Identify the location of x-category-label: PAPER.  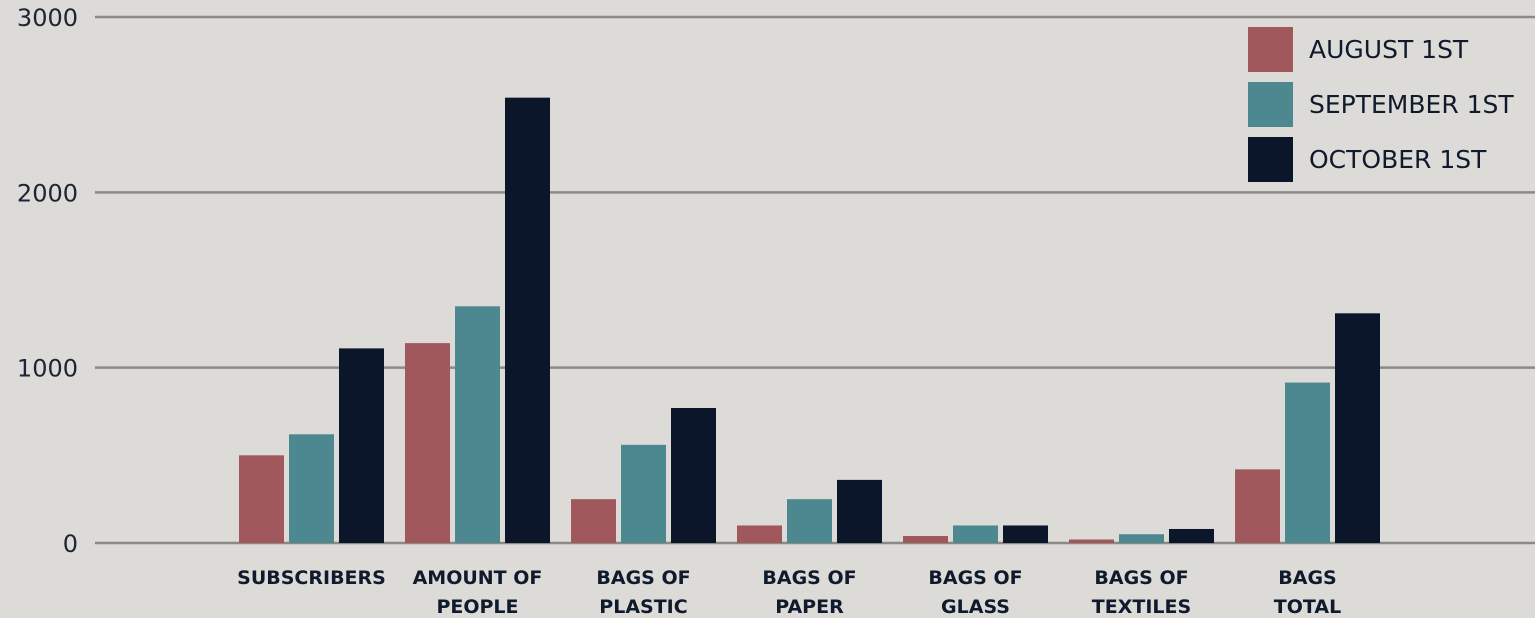
(809, 607).